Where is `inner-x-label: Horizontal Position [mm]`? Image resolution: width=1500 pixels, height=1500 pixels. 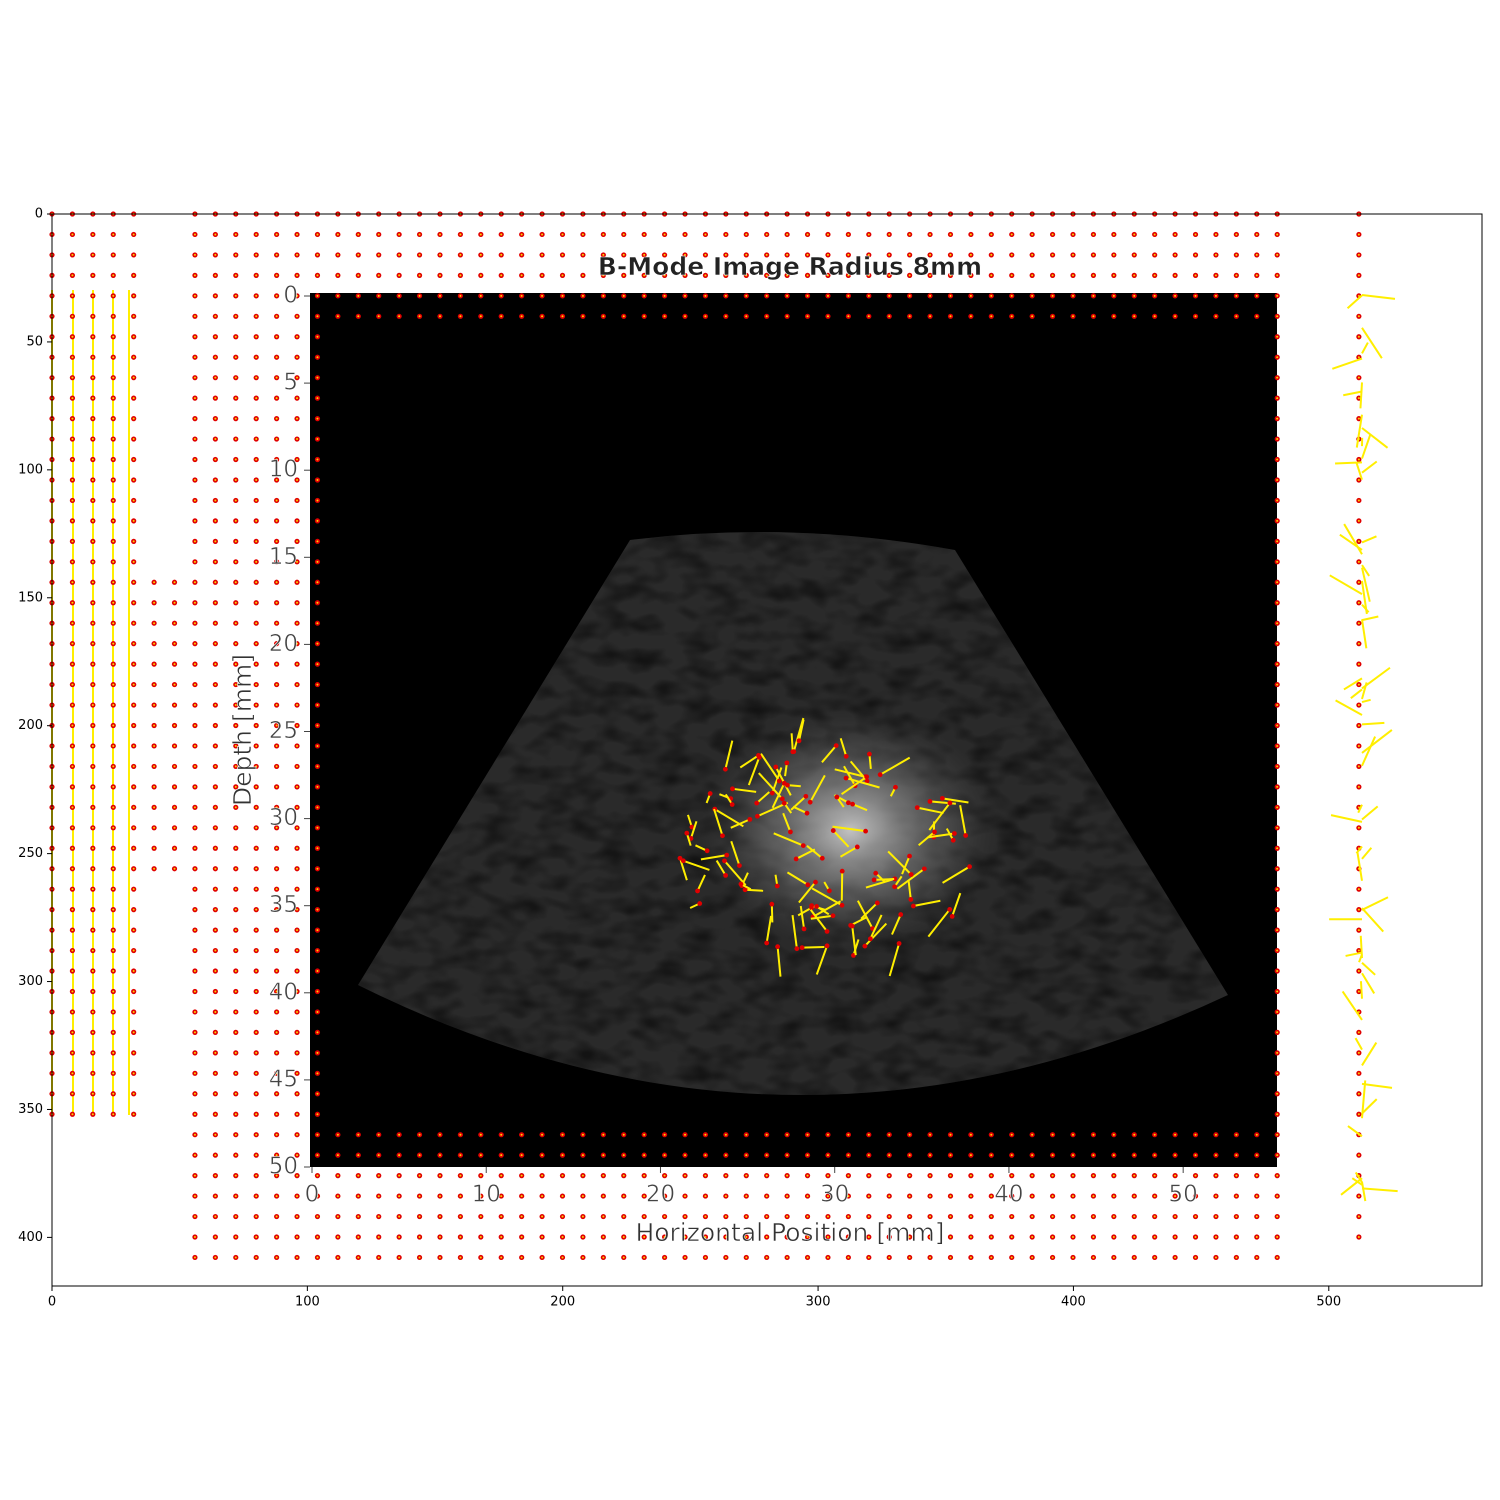
inner-x-label: Horizontal Position [mm] is located at coordinates (789, 1232).